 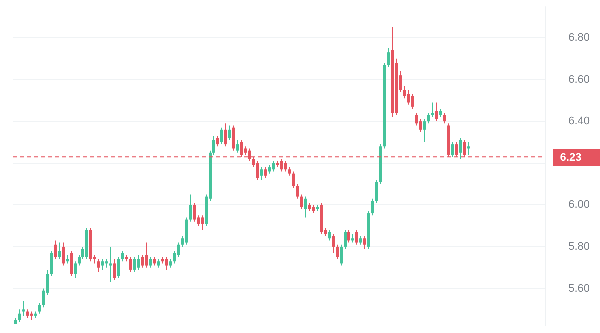 What do you see at coordinates (579, 247) in the screenshot?
I see `y-tick-label: 5.80` at bounding box center [579, 247].